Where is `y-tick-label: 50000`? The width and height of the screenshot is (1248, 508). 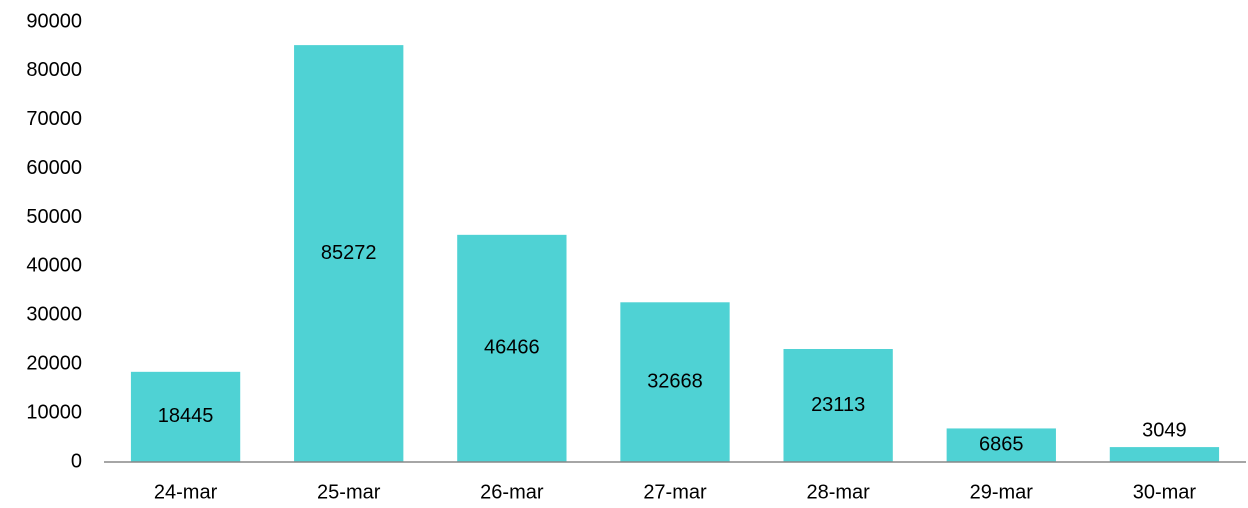
y-tick-label: 50000 is located at coordinates (54, 217).